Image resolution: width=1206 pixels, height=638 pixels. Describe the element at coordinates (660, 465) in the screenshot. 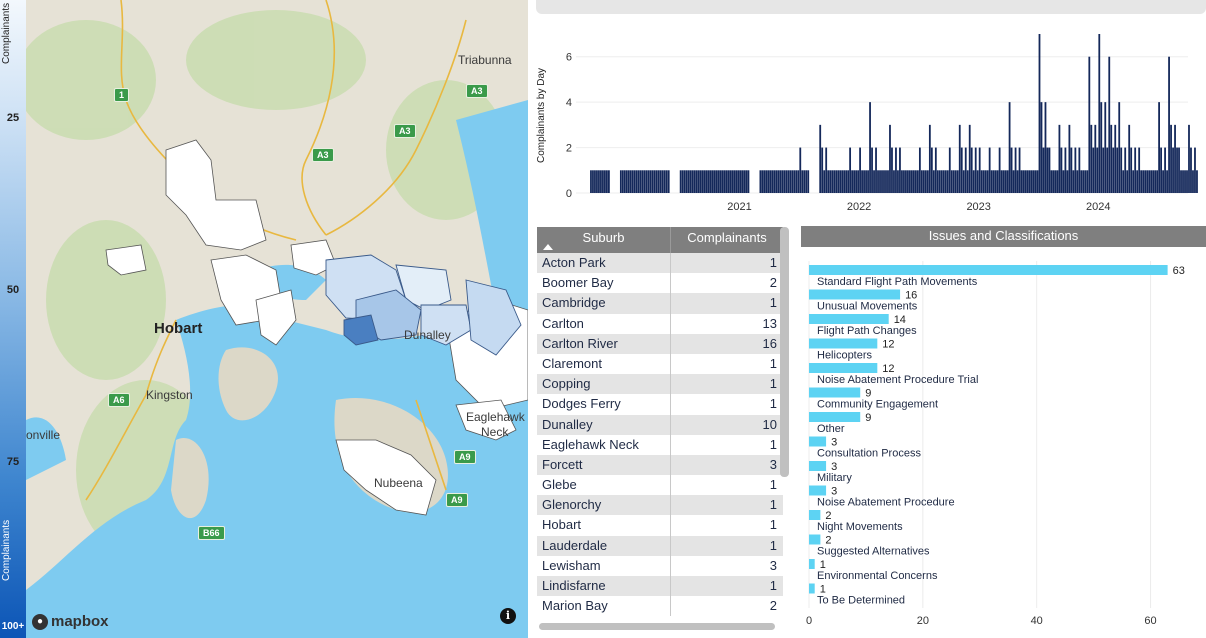

I see `table-row: Forcett 3` at that location.